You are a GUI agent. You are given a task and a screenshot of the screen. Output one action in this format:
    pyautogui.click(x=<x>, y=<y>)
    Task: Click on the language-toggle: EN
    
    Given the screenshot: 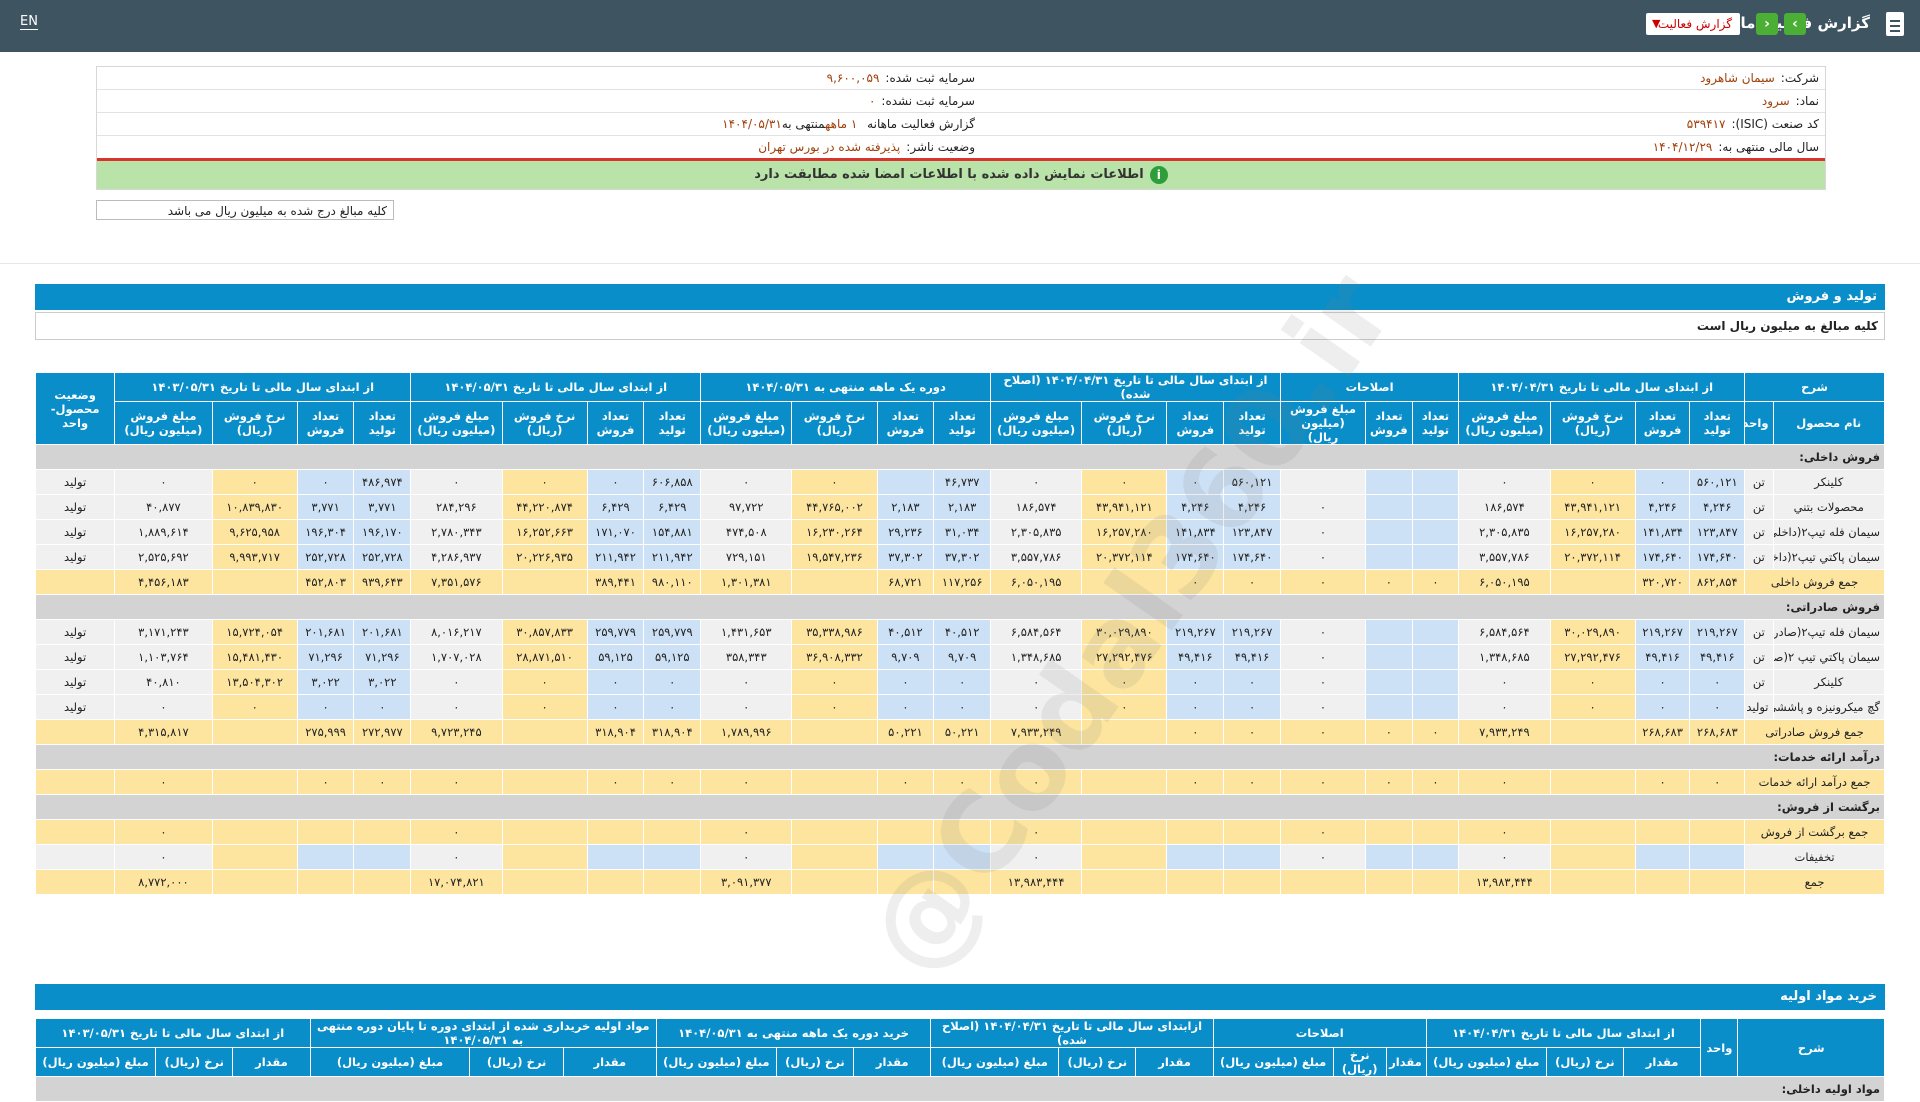 What is the action you would take?
    pyautogui.click(x=29, y=22)
    